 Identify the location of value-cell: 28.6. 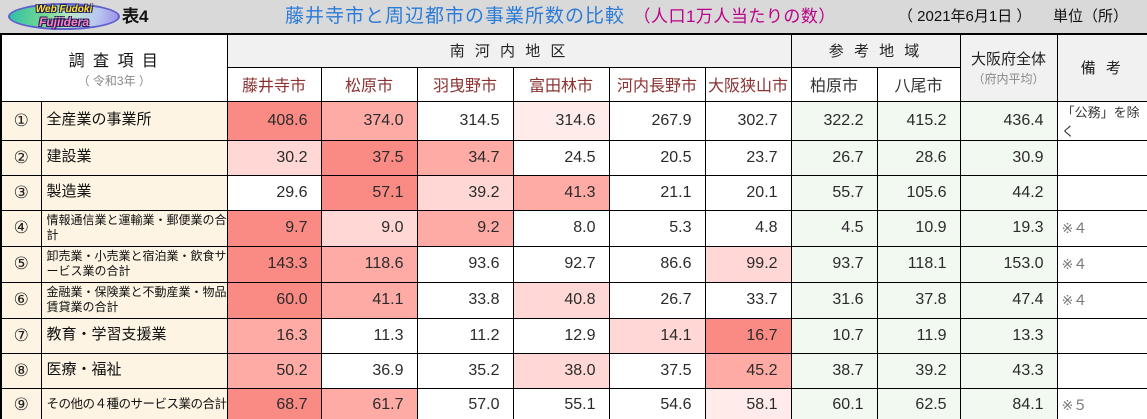
(918, 157).